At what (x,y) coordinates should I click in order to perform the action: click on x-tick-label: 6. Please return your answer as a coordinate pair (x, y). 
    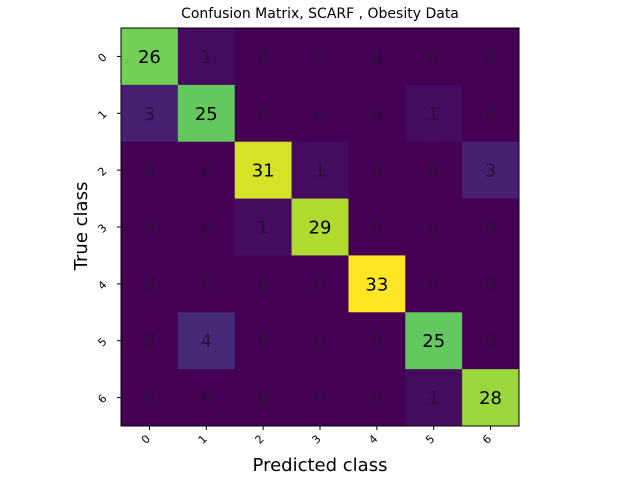
    Looking at the image, I should click on (487, 439).